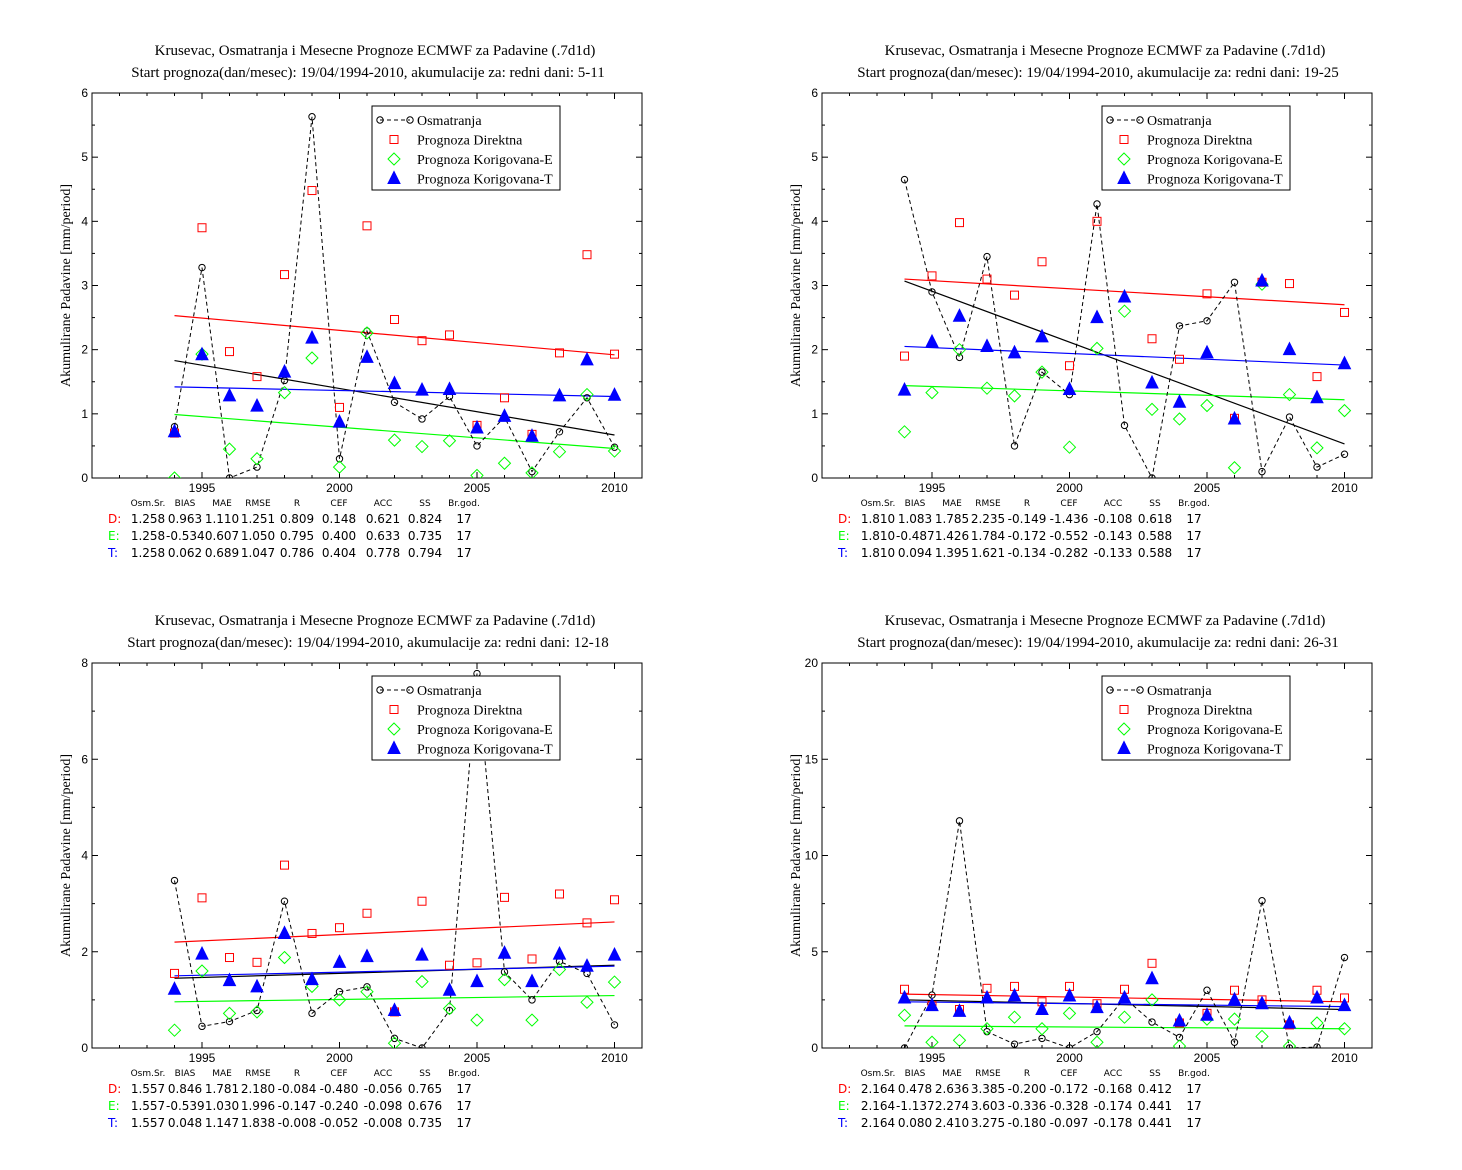  What do you see at coordinates (1069, 1058) in the screenshot?
I see `x-tick-label: 2000` at bounding box center [1069, 1058].